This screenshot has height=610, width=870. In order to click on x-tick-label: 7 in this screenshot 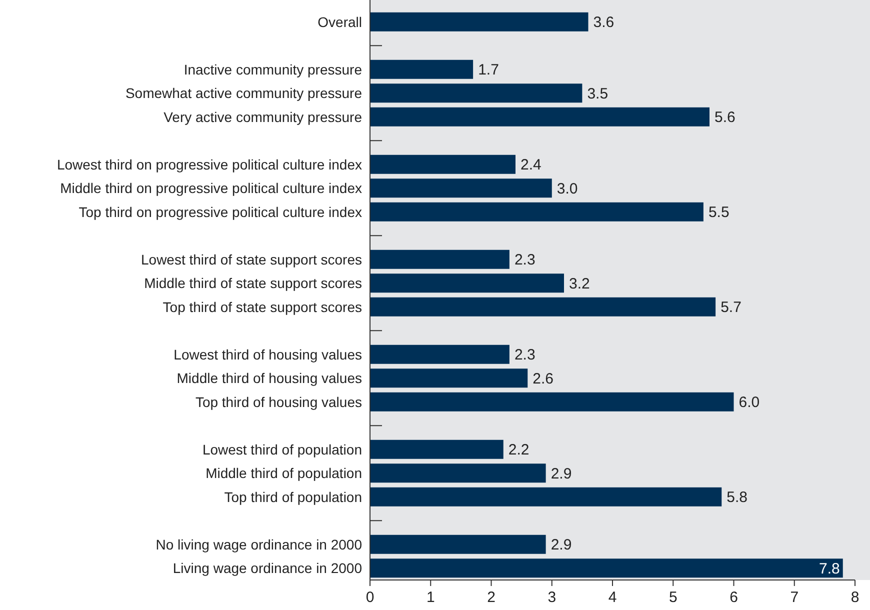, I will do `click(794, 597)`.